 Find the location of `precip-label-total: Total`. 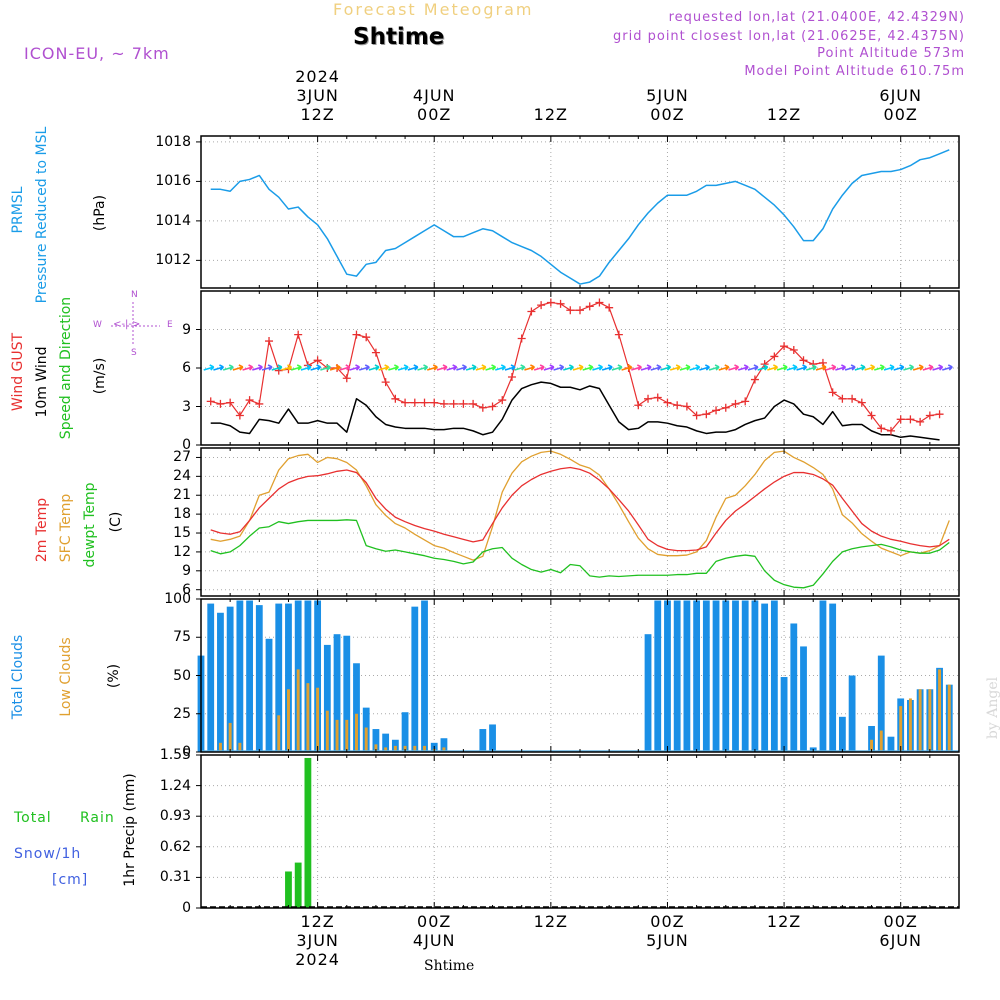

precip-label-total: Total is located at coordinates (33, 818).